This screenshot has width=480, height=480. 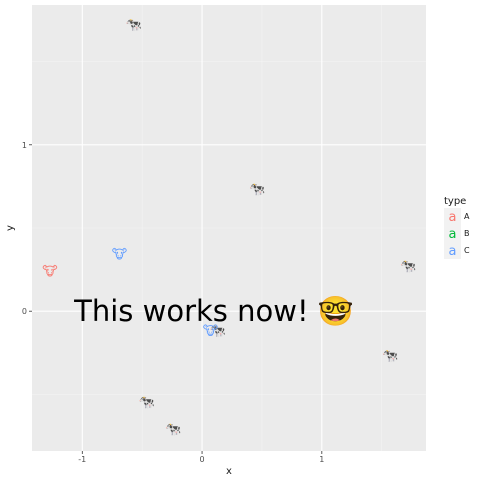 I want to click on legend-label-c: C, so click(x=467, y=250).